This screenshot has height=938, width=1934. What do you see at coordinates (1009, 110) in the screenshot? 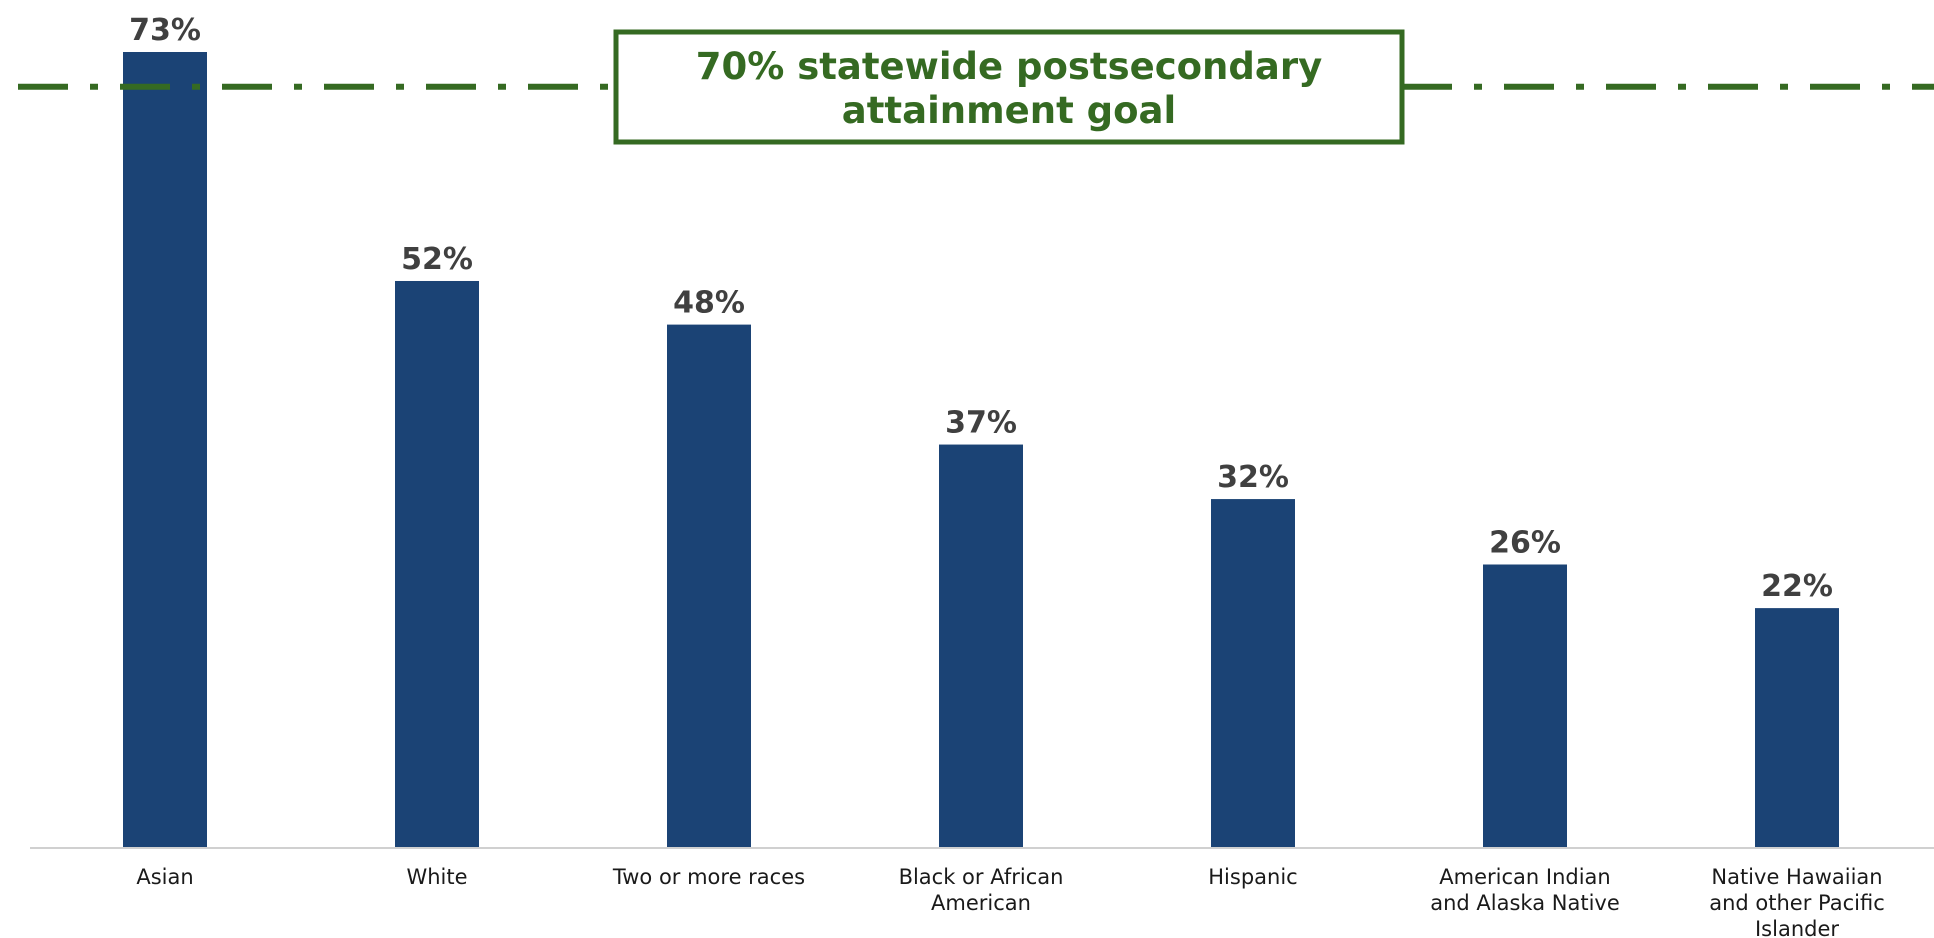
I see `goal-annotation-line: attainment goal` at bounding box center [1009, 110].